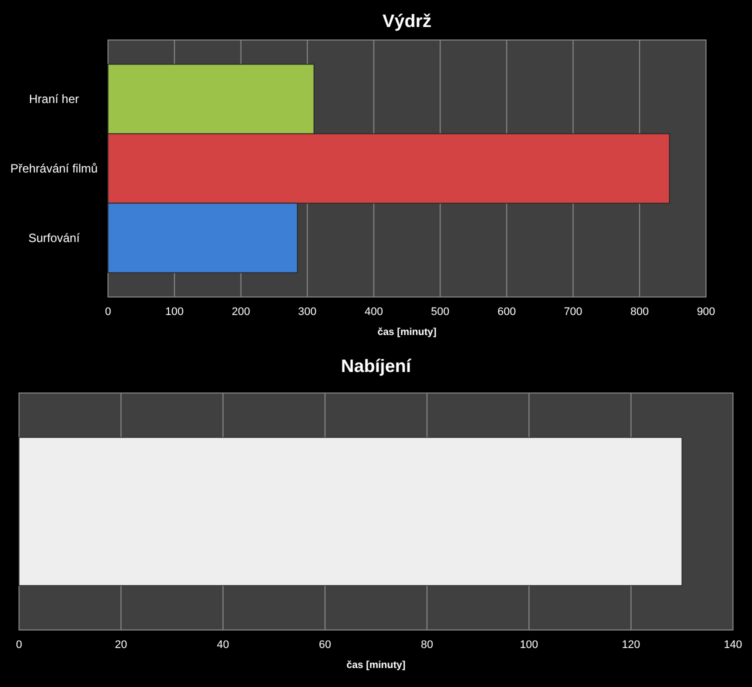 This screenshot has height=687, width=752. What do you see at coordinates (373, 312) in the screenshot?
I see `x-tick-label: 400` at bounding box center [373, 312].